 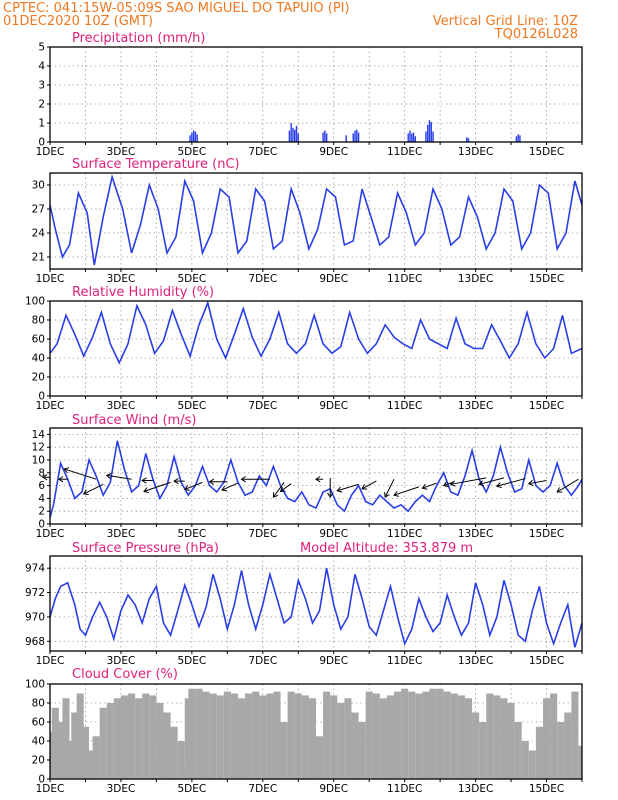 What do you see at coordinates (316, 348) in the screenshot?
I see `rh-frame` at bounding box center [316, 348].